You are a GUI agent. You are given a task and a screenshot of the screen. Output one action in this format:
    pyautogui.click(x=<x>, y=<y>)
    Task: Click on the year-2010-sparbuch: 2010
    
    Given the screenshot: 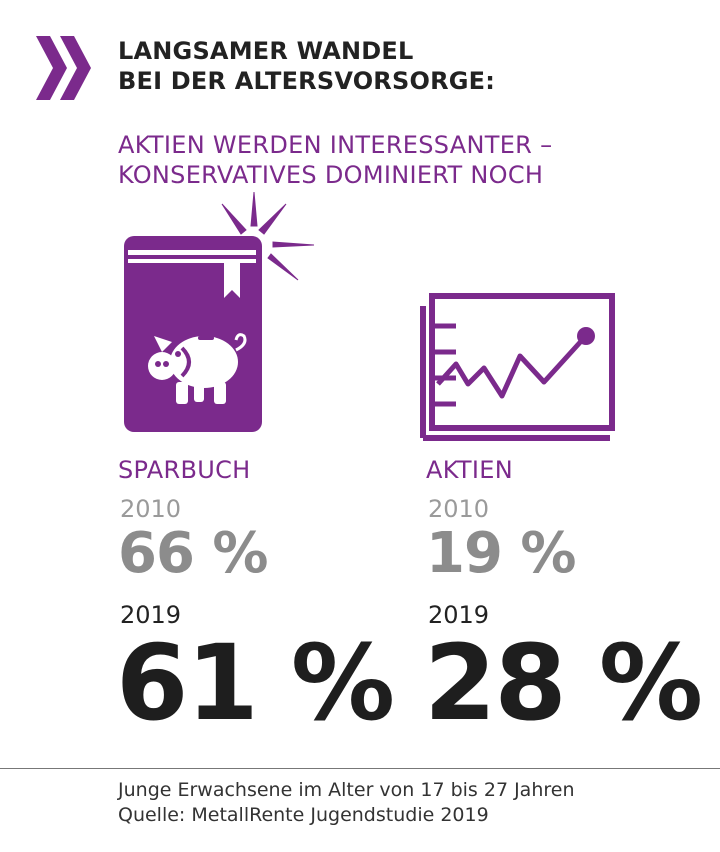 What is the action you would take?
    pyautogui.click(x=151, y=509)
    